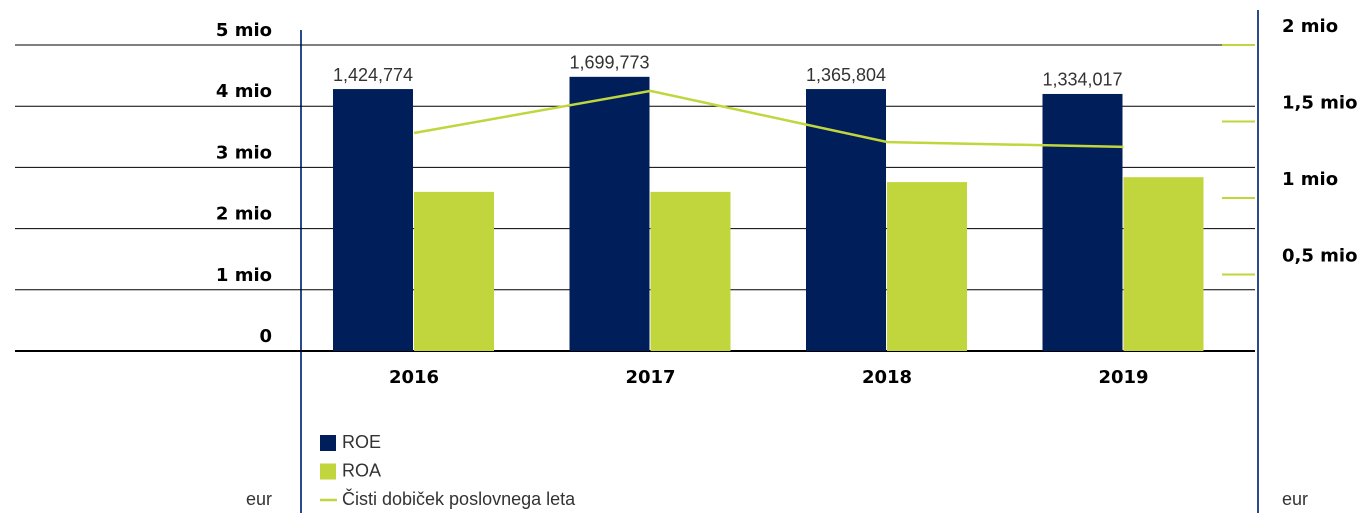  Describe the element at coordinates (1319, 256) in the screenshot. I see `y2-tick-label: 0,5 mio` at that location.